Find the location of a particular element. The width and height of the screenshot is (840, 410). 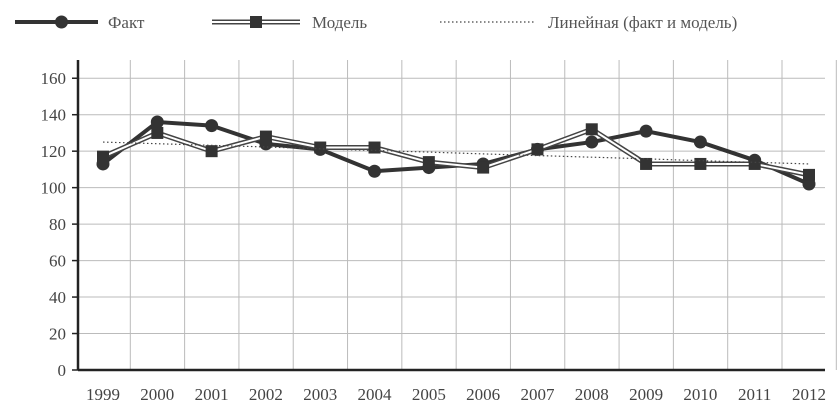

y-tick-label: 80 is located at coordinates (57, 224).